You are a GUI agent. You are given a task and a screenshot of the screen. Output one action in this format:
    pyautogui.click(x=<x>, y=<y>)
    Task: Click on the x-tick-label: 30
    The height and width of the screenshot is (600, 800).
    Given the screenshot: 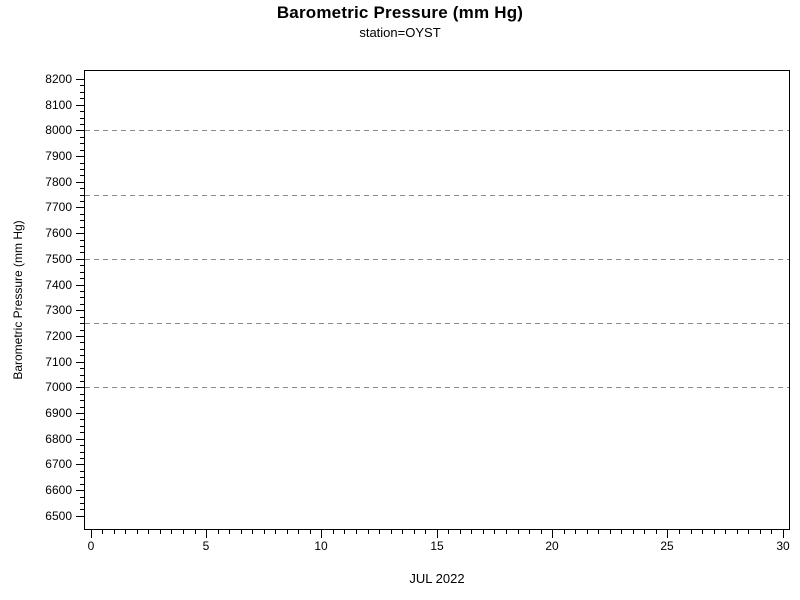 What is the action you would take?
    pyautogui.click(x=783, y=546)
    